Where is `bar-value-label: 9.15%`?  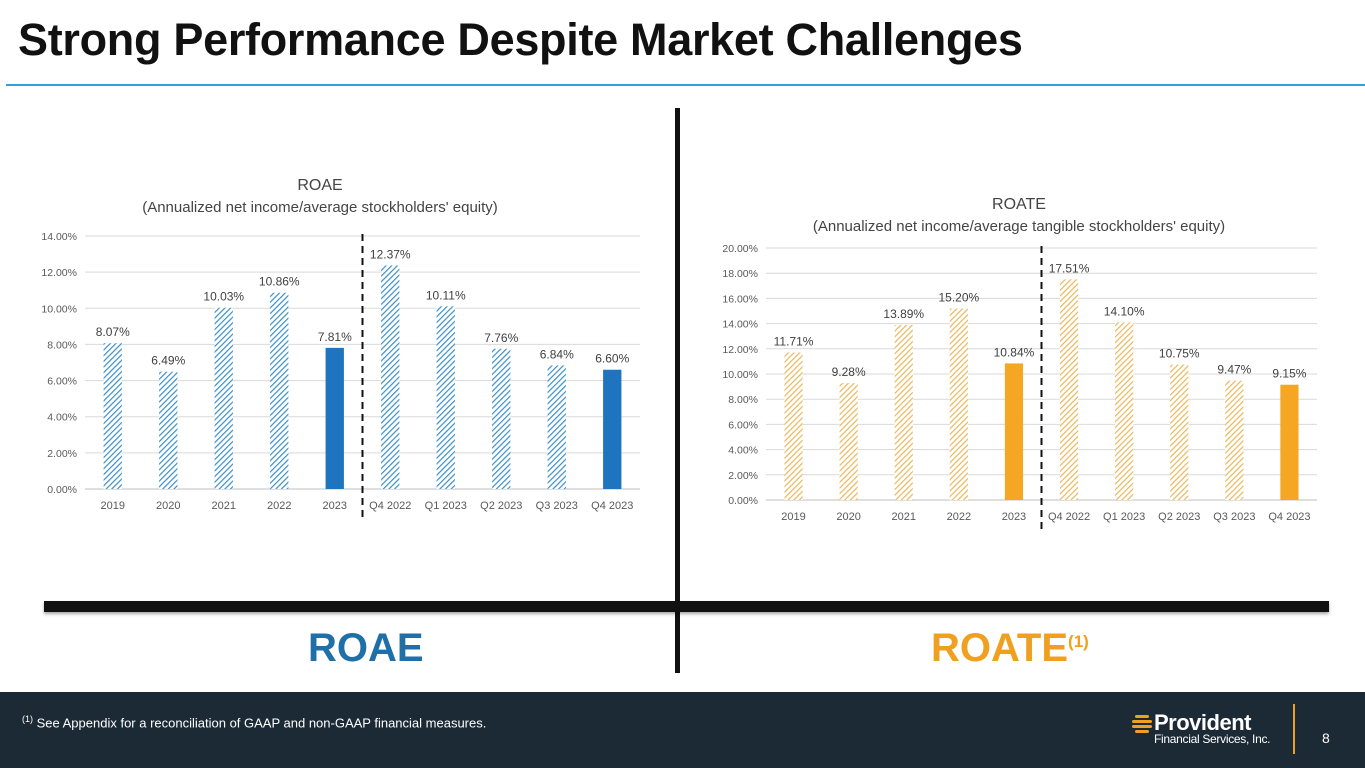
bar-value-label: 9.15% is located at coordinates (1289, 374).